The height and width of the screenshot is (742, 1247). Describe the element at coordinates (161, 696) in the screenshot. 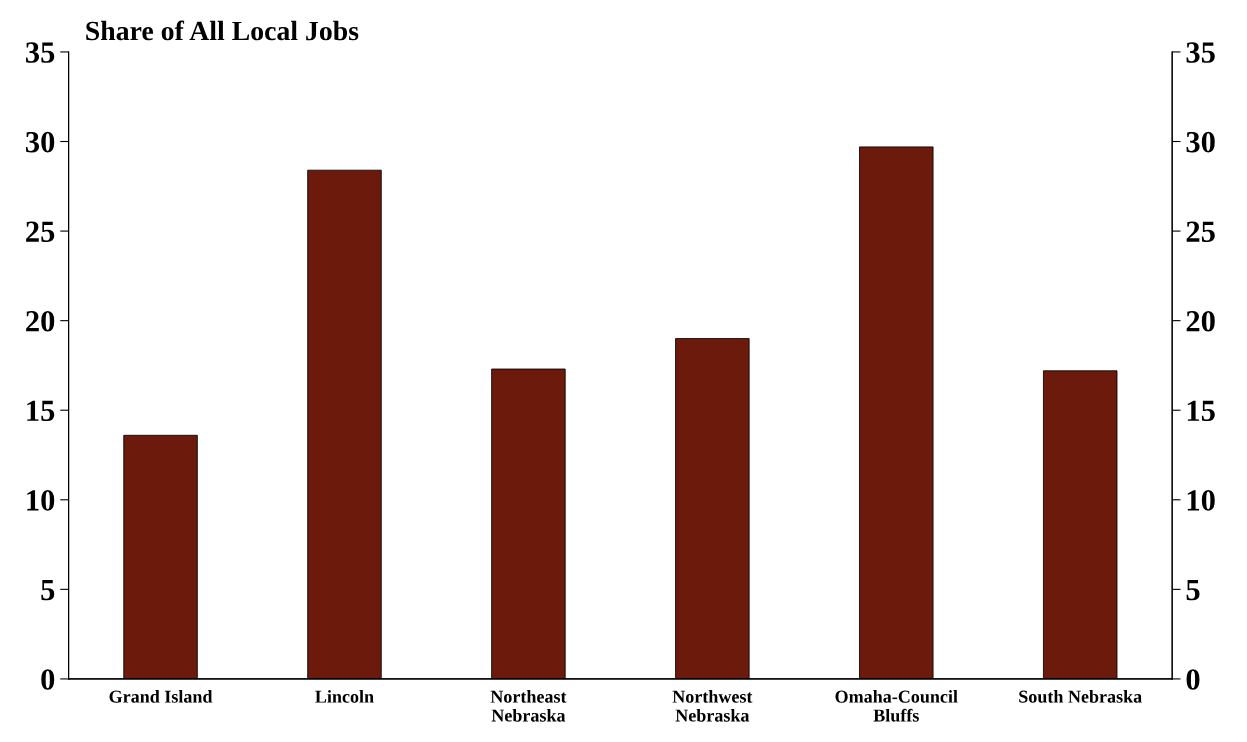

I see `x-tick-label: Grand Island` at that location.